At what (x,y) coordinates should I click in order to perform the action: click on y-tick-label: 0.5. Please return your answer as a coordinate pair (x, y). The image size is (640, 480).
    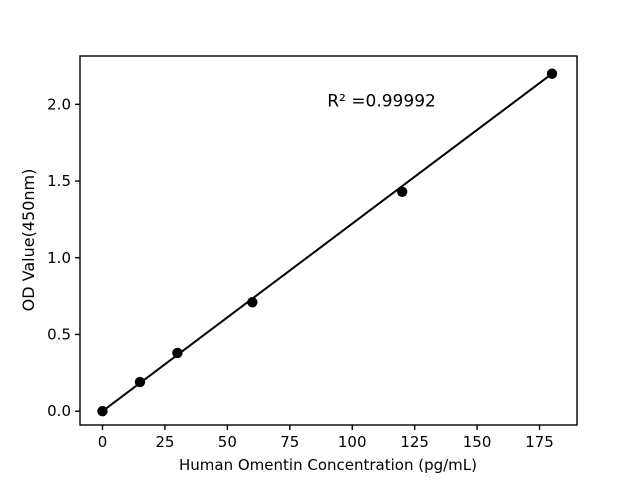
    Looking at the image, I should click on (59, 334).